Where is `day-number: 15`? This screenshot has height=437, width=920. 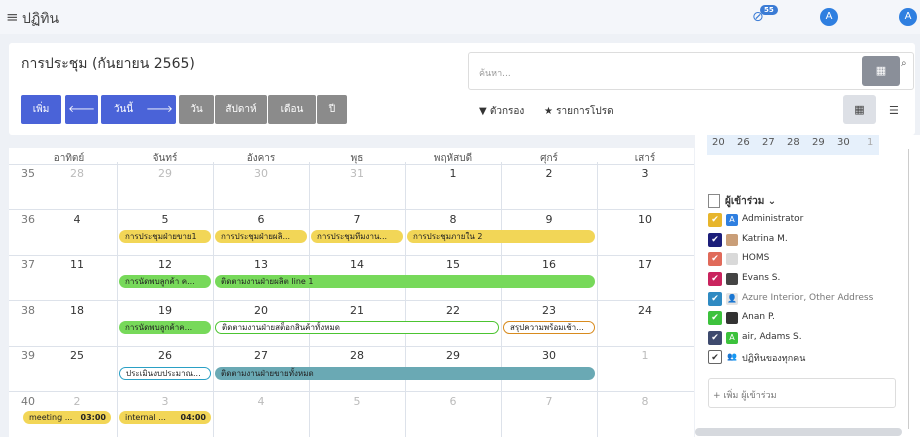
day-number: 15 is located at coordinates (453, 264).